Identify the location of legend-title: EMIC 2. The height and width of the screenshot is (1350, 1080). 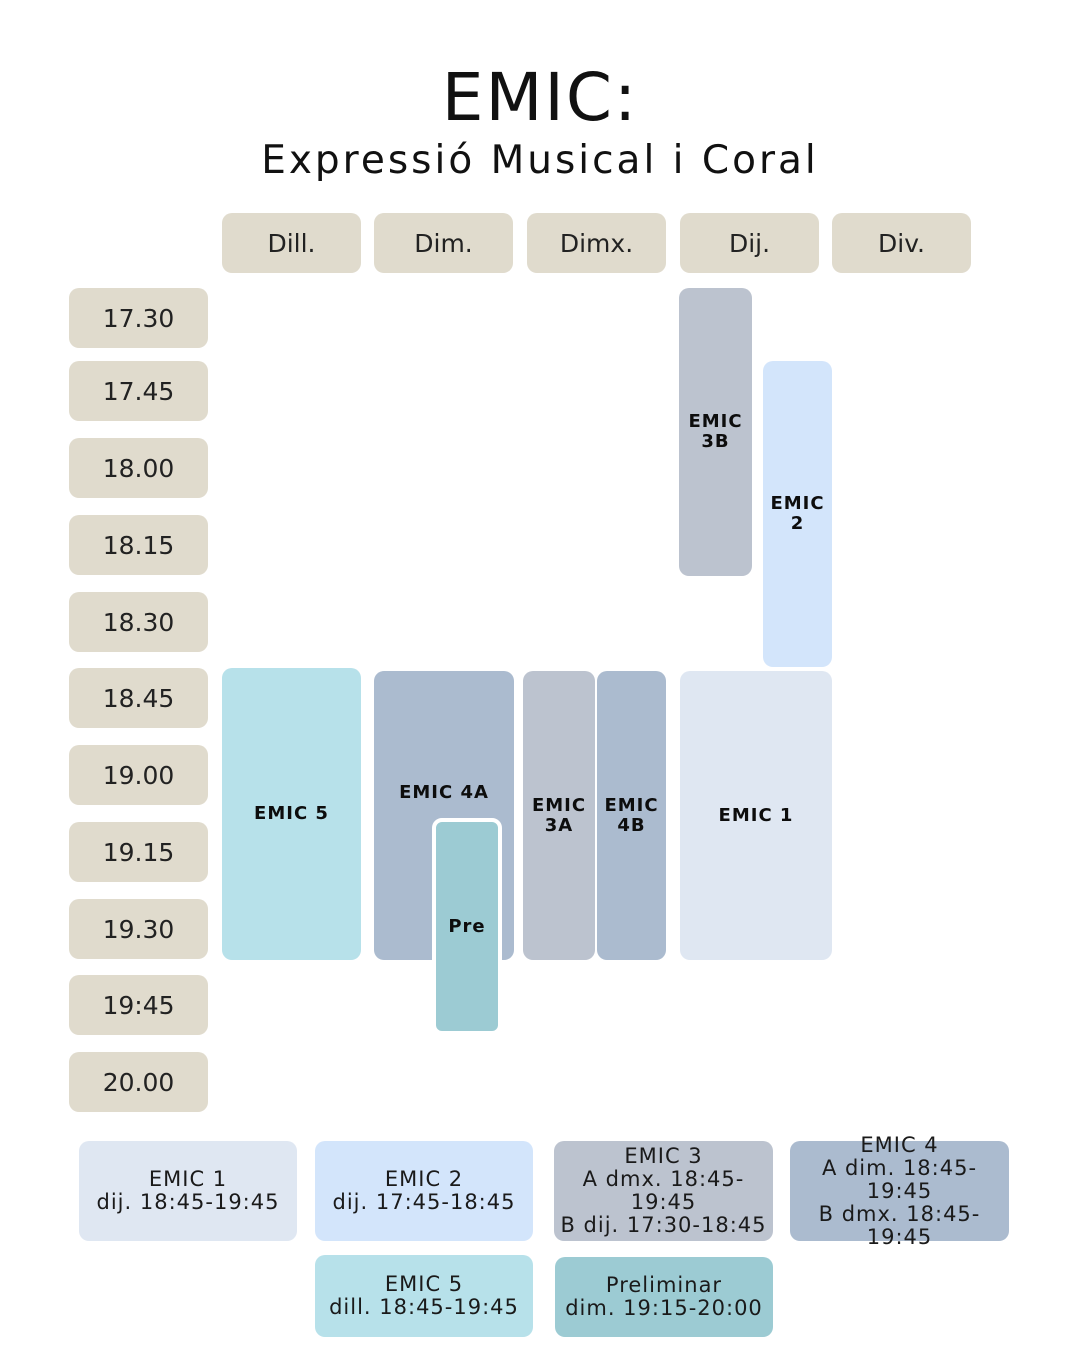
(424, 1179).